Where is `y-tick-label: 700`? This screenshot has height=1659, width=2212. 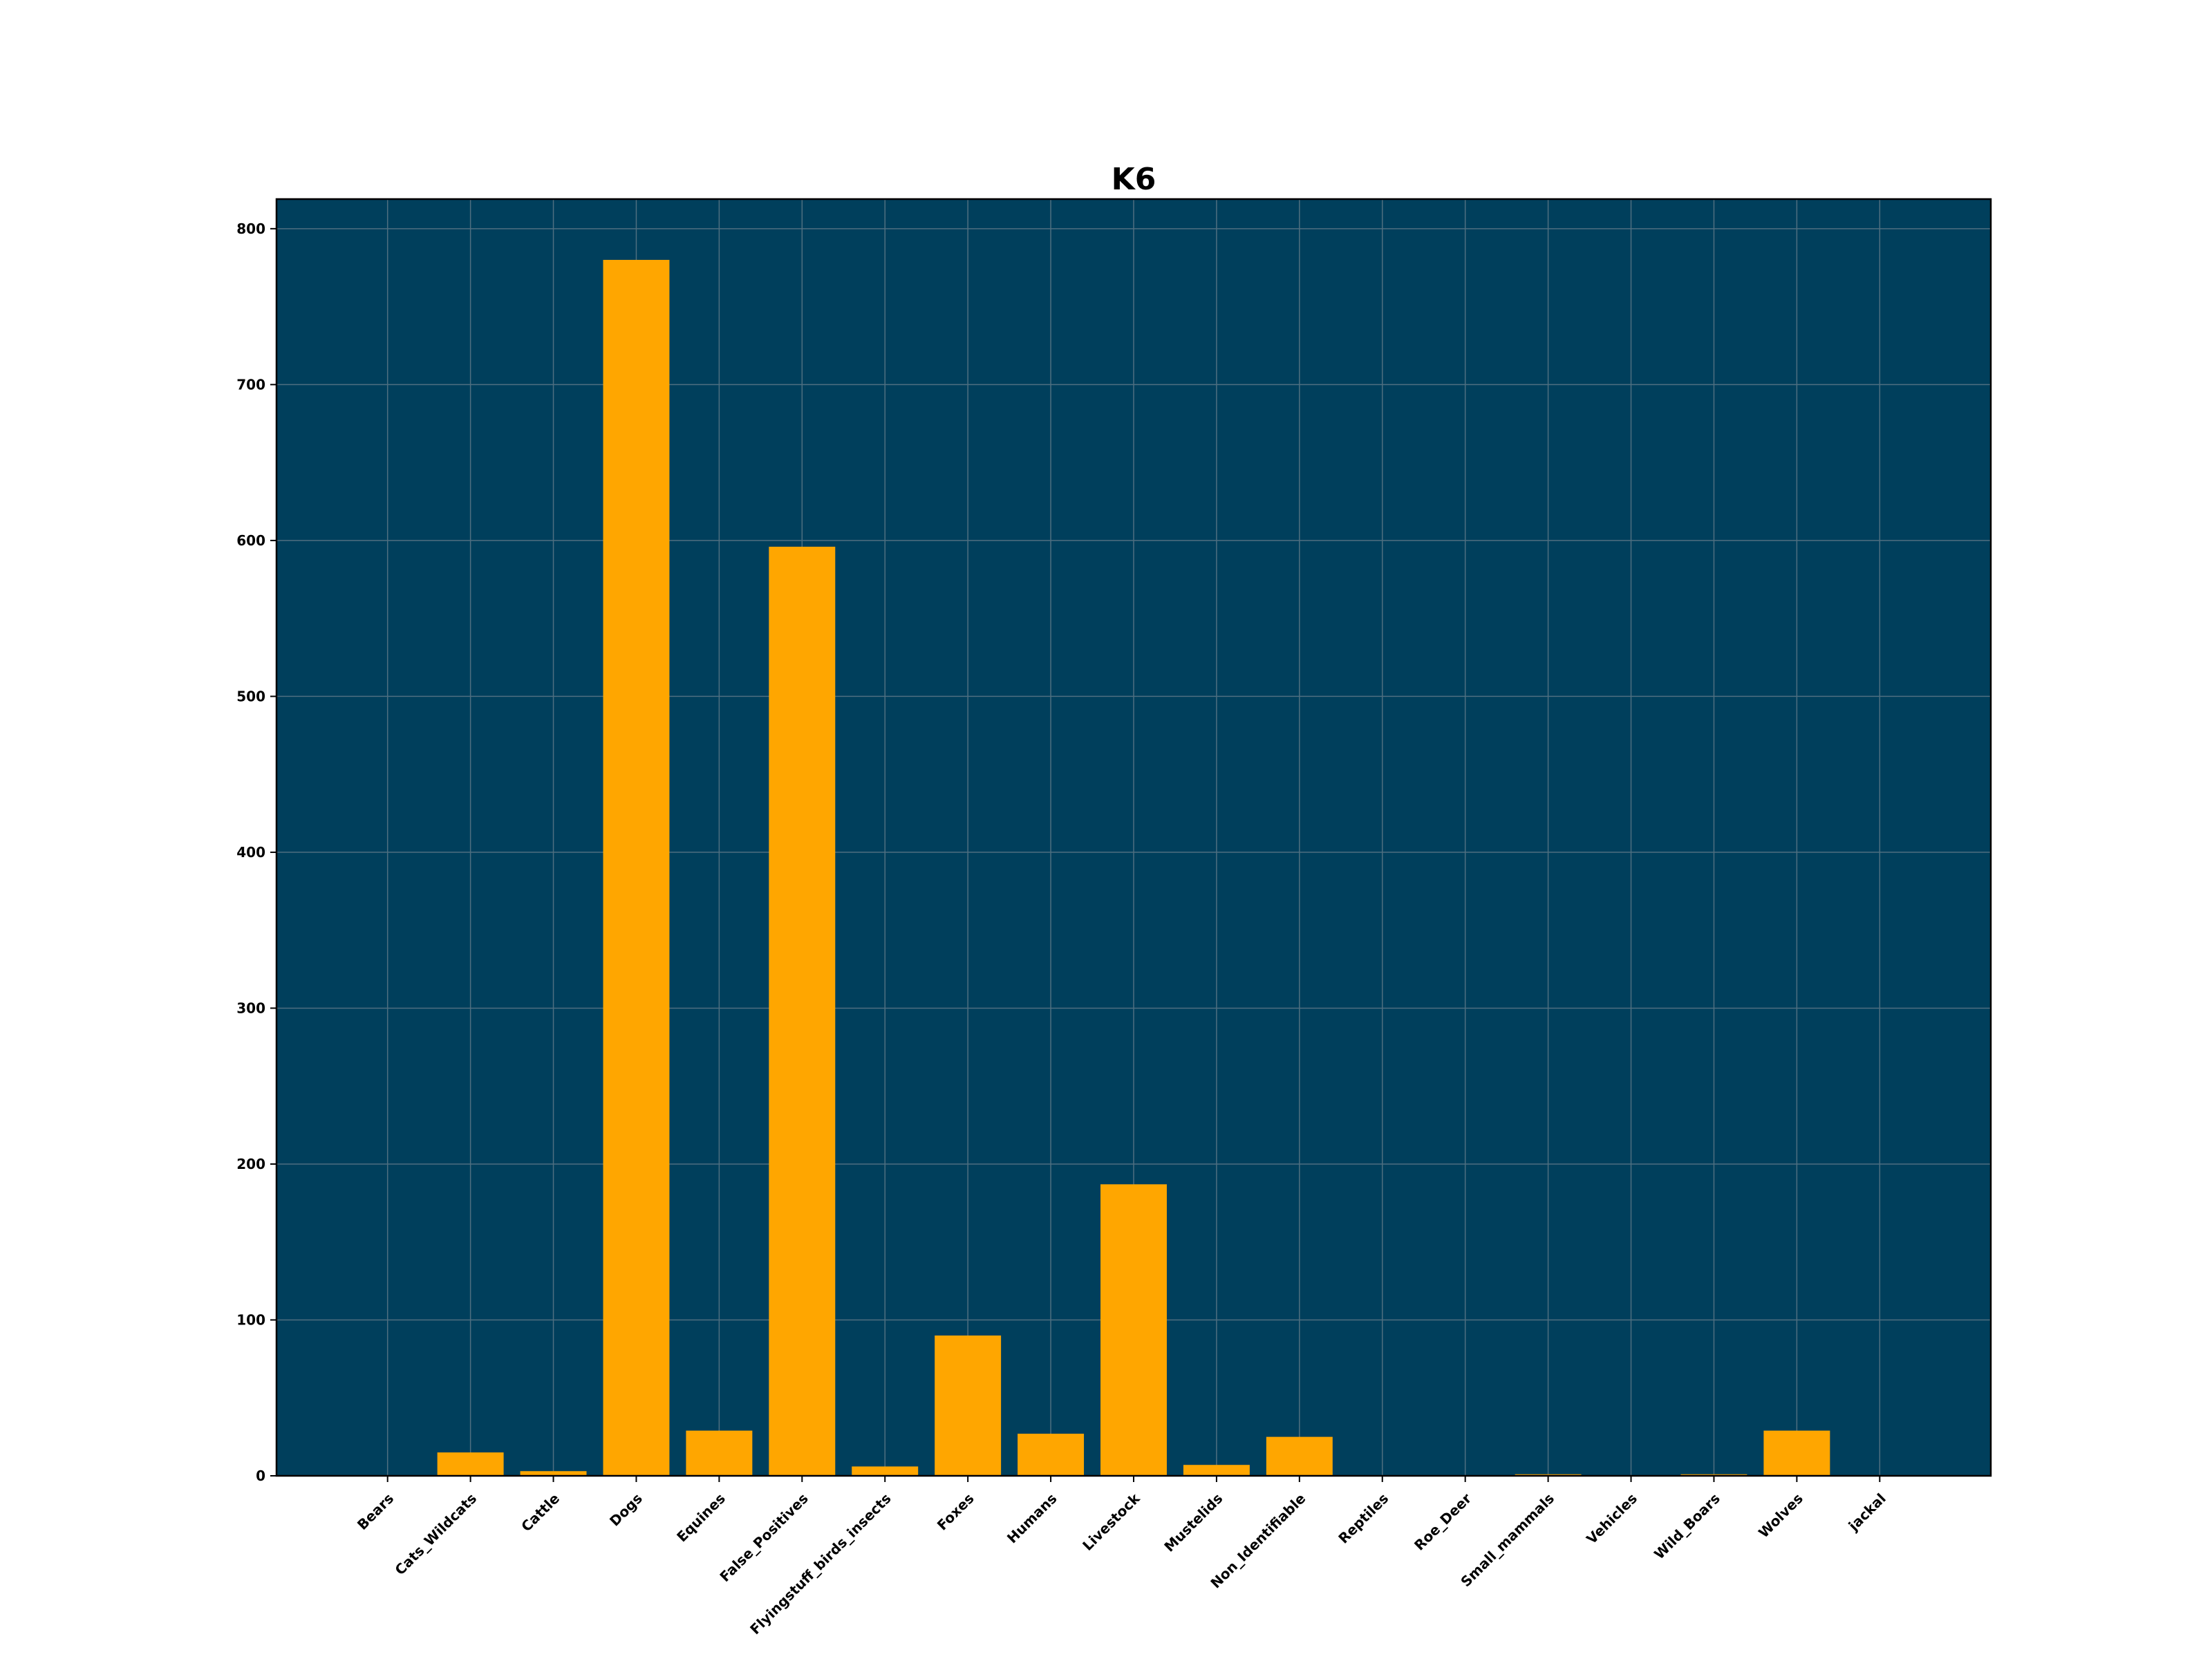
y-tick-label: 700 is located at coordinates (250, 385).